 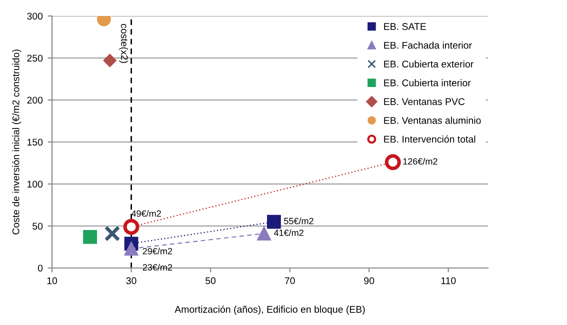 I want to click on y-tick-label: 300, so click(x=35, y=16).